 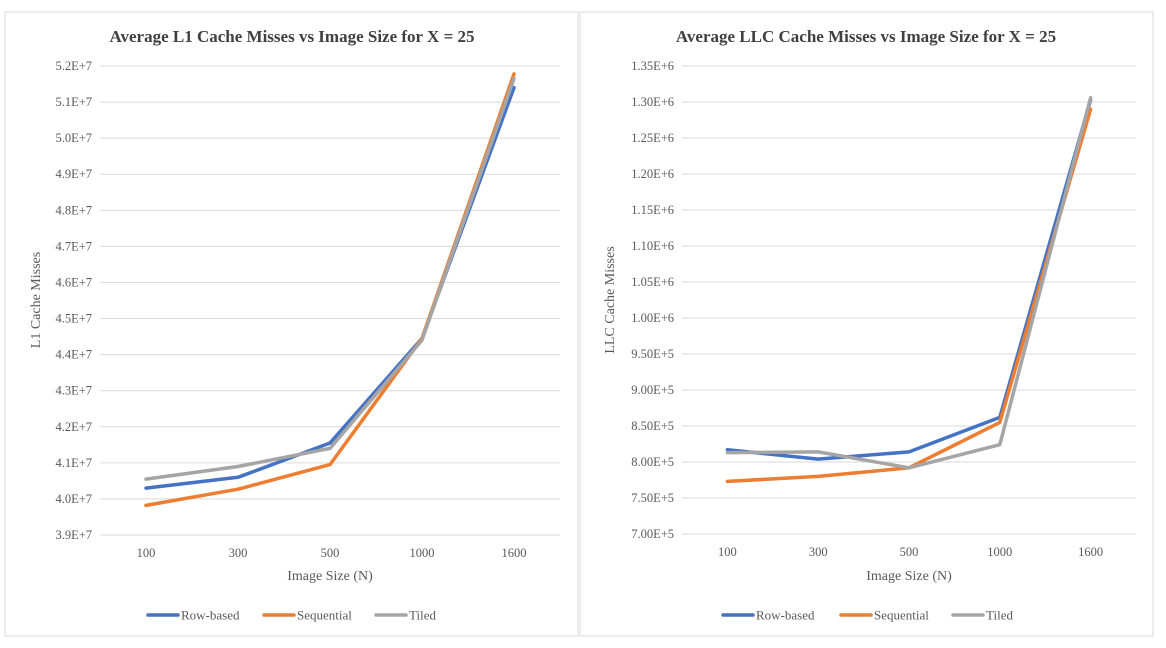 What do you see at coordinates (652, 138) in the screenshot?
I see `y-tick-label: 1.25E+6` at bounding box center [652, 138].